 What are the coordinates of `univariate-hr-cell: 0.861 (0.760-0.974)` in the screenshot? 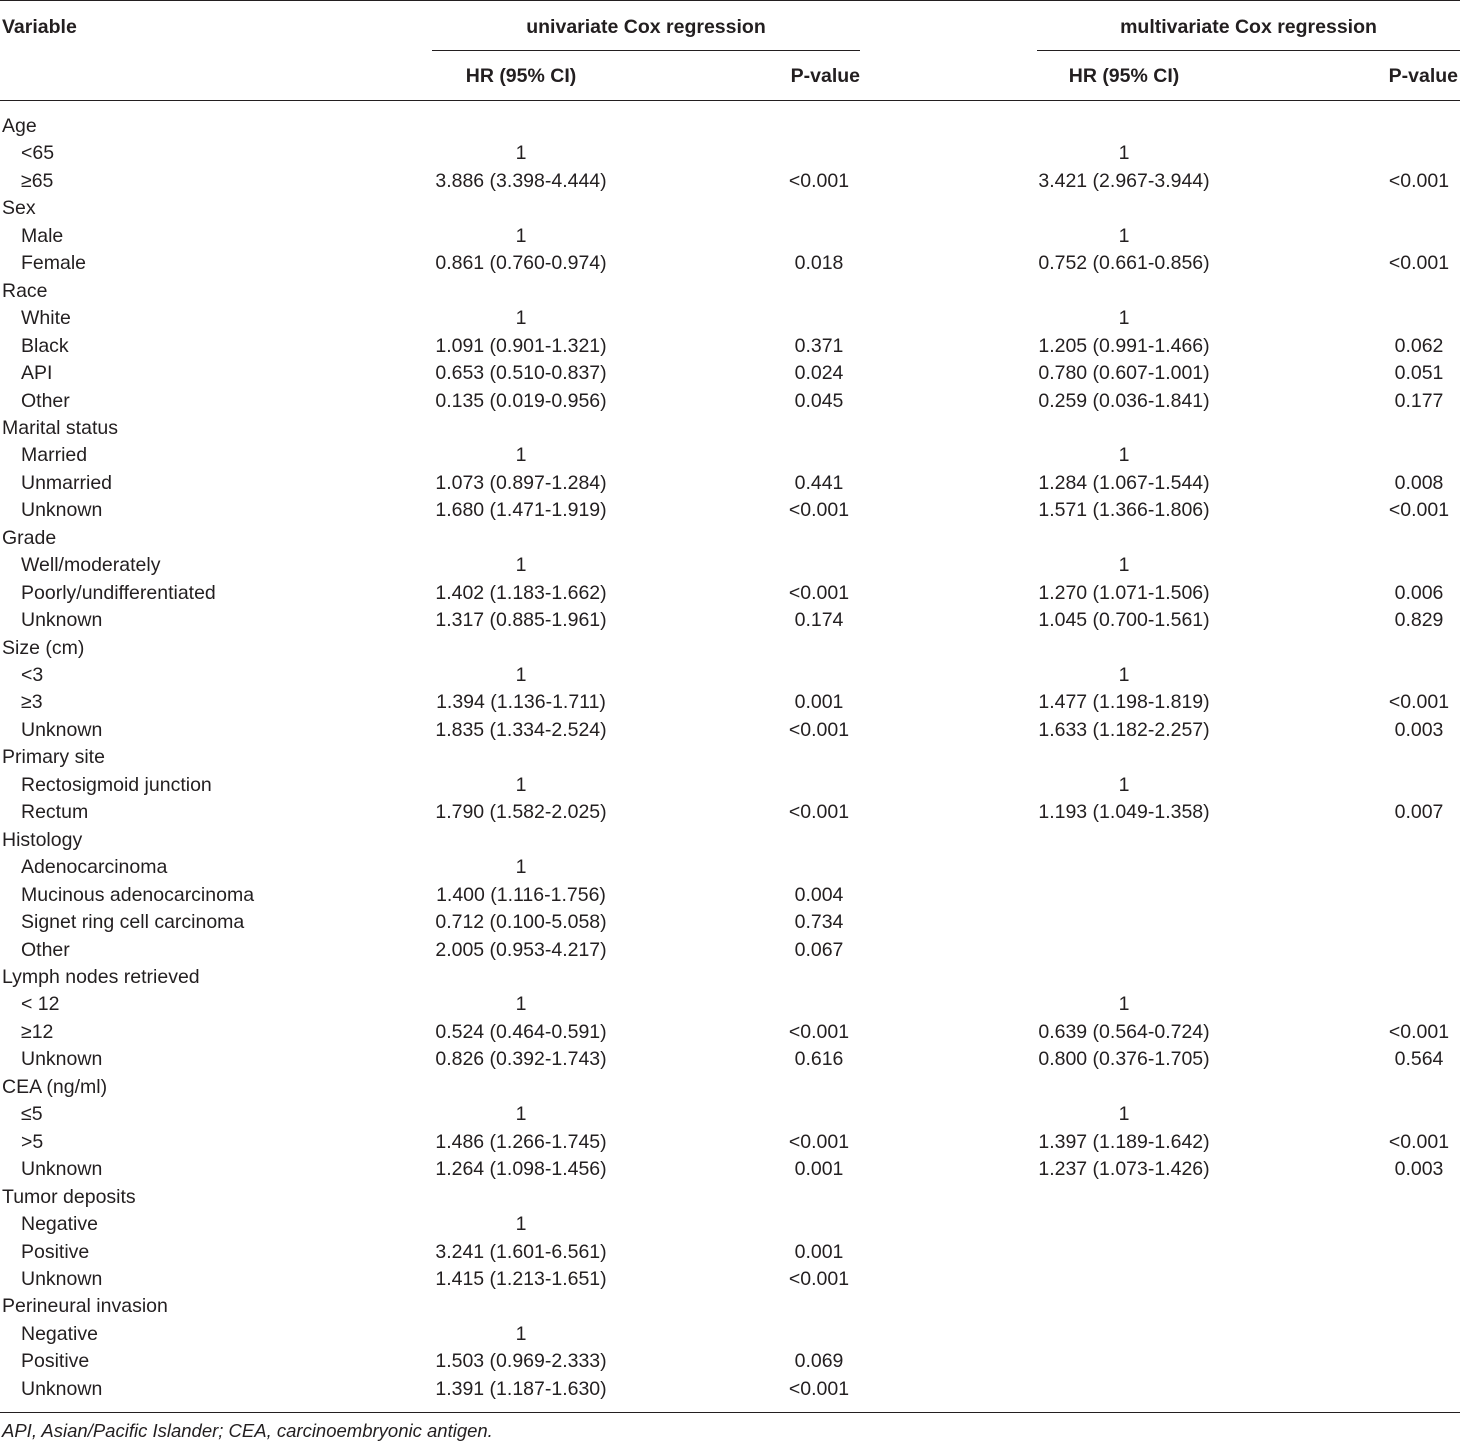 It's located at (521, 263).